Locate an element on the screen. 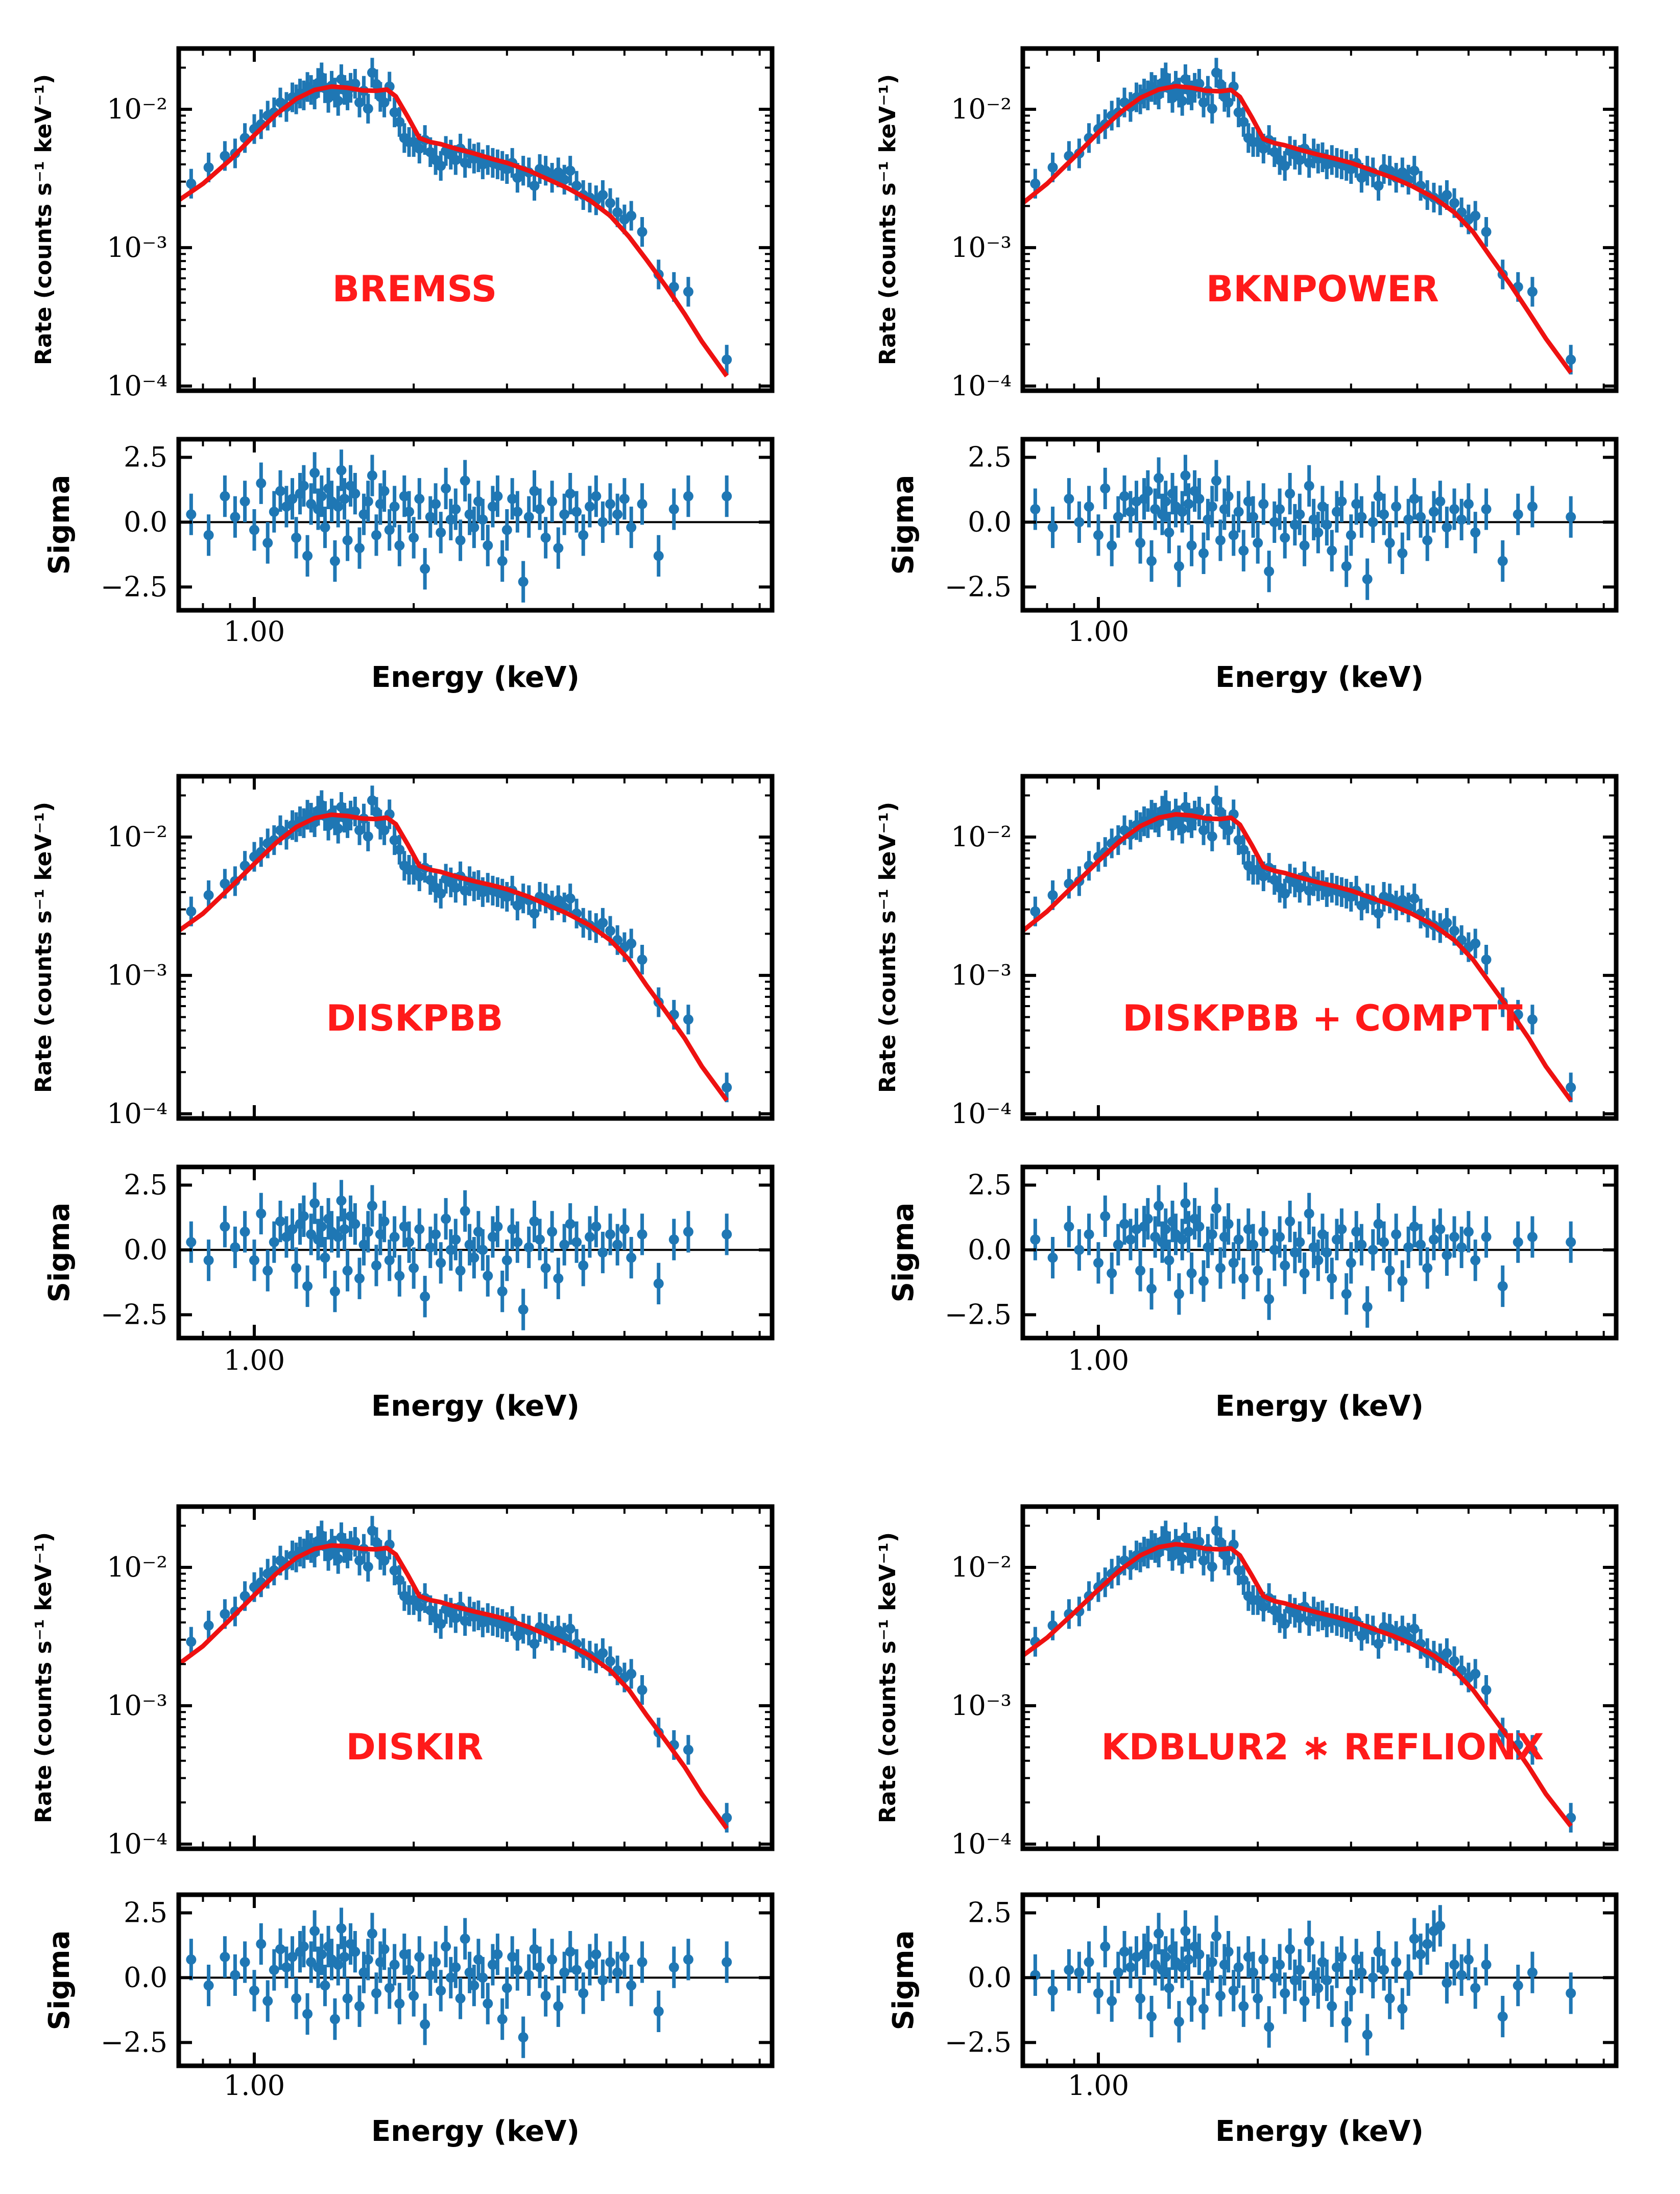  bottom-axes-frame is located at coordinates (475, 1980).